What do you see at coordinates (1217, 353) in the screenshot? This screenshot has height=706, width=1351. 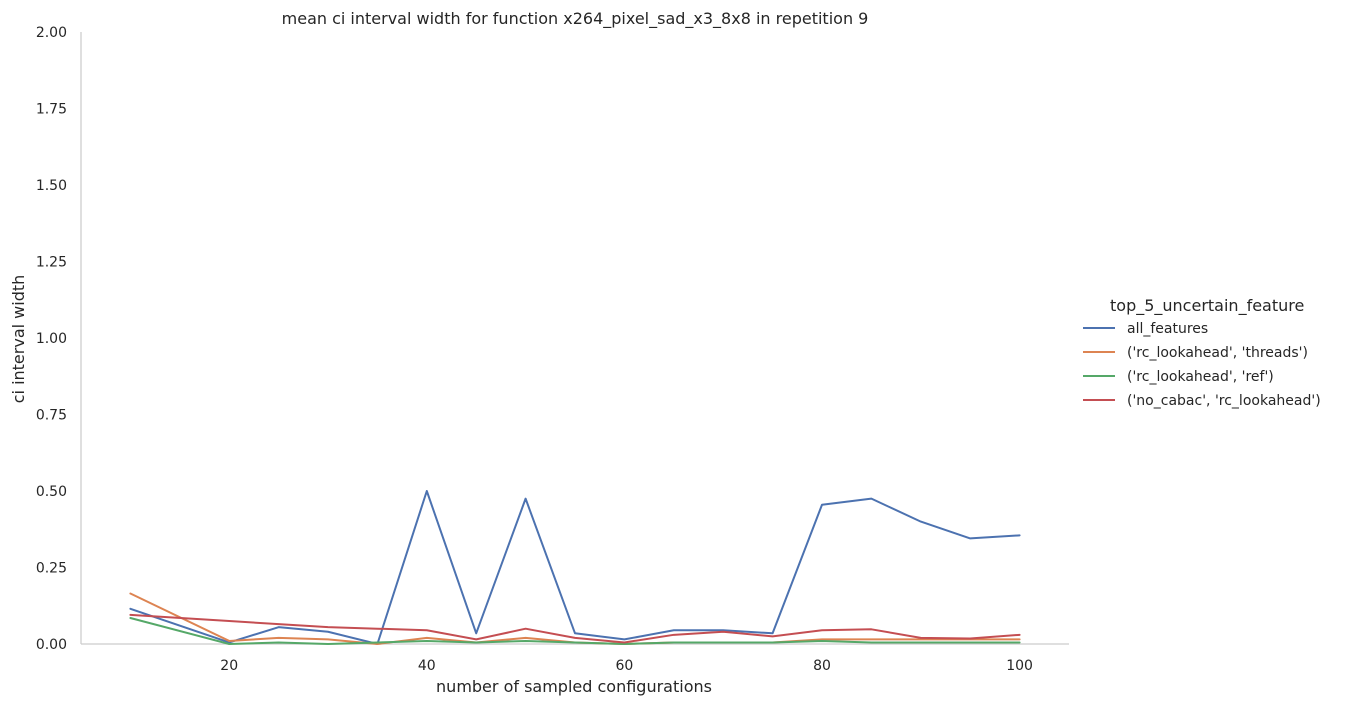 I see `legend-label: ('rc_lookahead', 'threads')` at bounding box center [1217, 353].